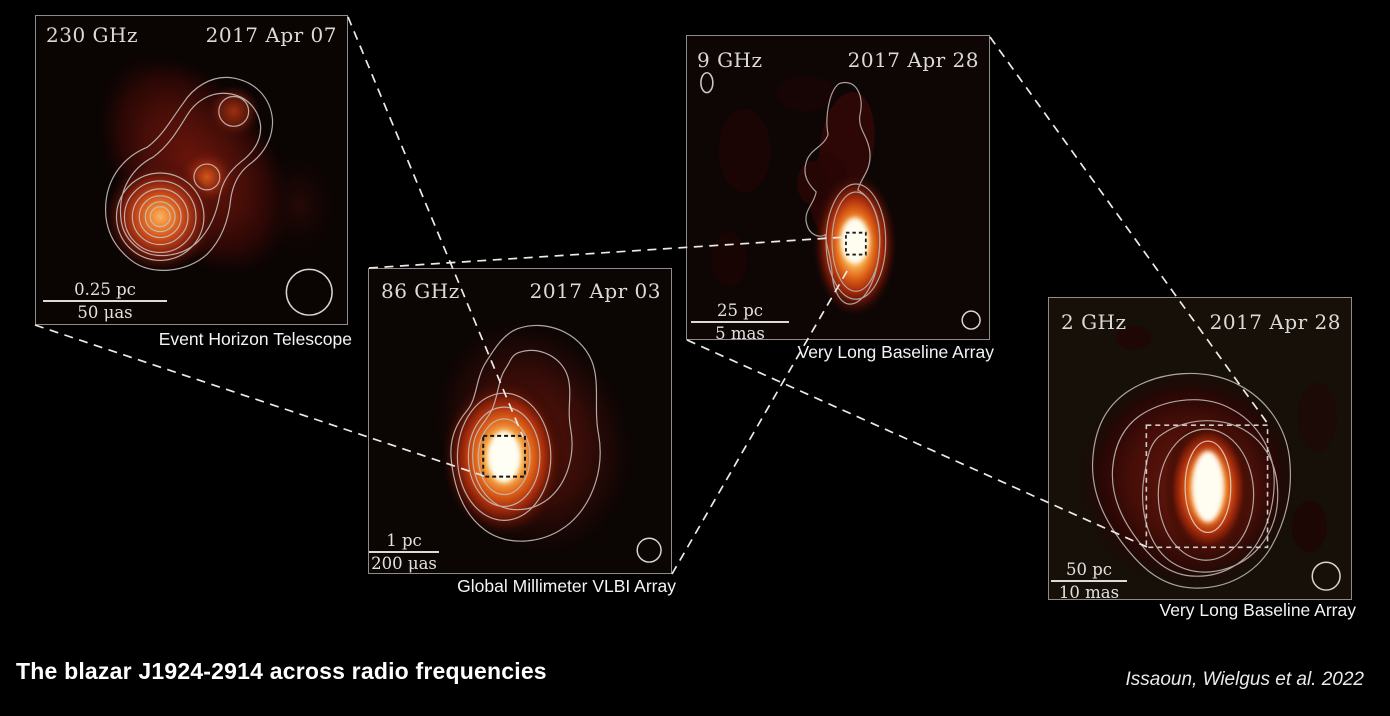 The width and height of the screenshot is (1390, 716). I want to click on blob-image-230ghz, so click(191, 170).